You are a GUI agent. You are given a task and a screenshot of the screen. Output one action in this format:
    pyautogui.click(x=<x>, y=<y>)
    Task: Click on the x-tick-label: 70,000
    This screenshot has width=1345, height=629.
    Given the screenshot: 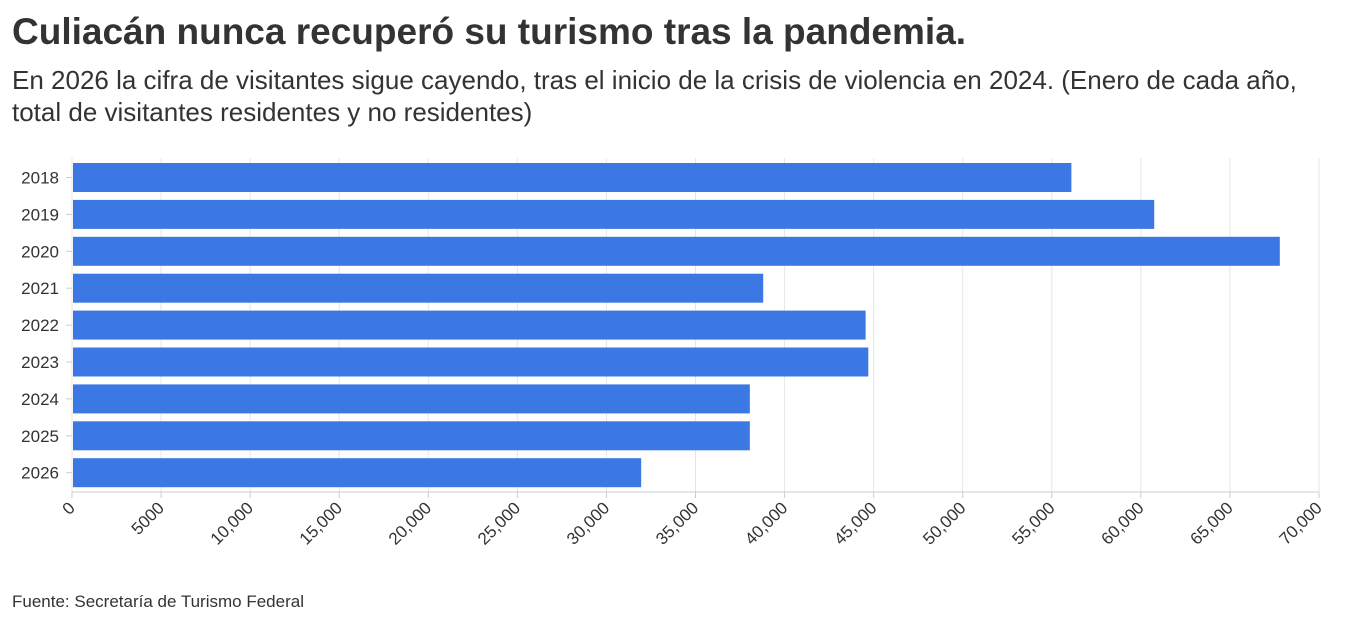 What is the action you would take?
    pyautogui.click(x=1301, y=523)
    